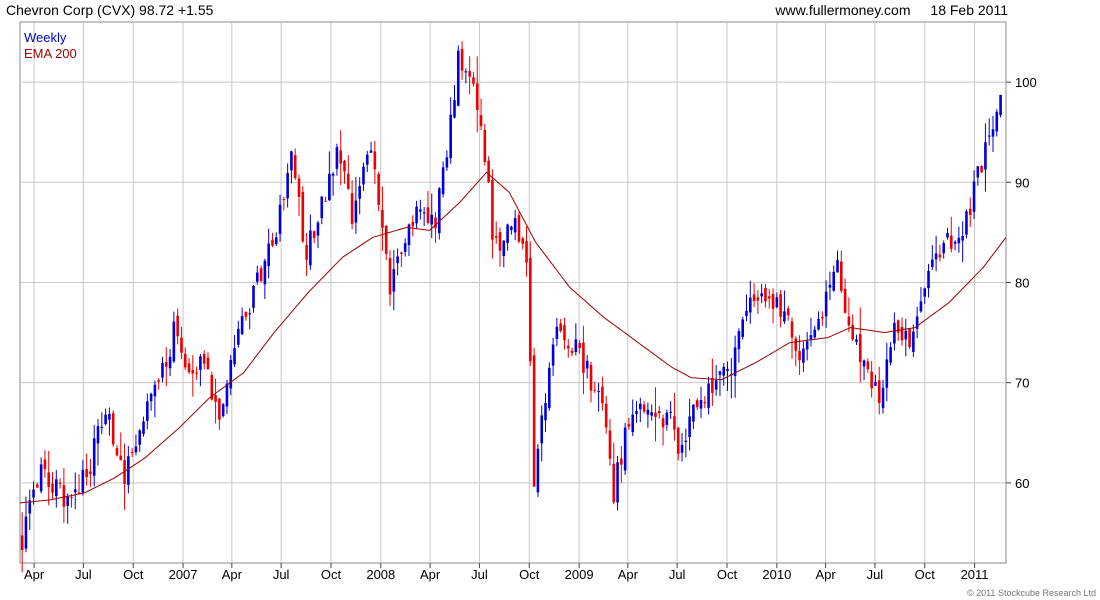  Describe the element at coordinates (1031, 593) in the screenshot. I see `copyright-notice: © 2011 Stockcube Research Ltd` at that location.